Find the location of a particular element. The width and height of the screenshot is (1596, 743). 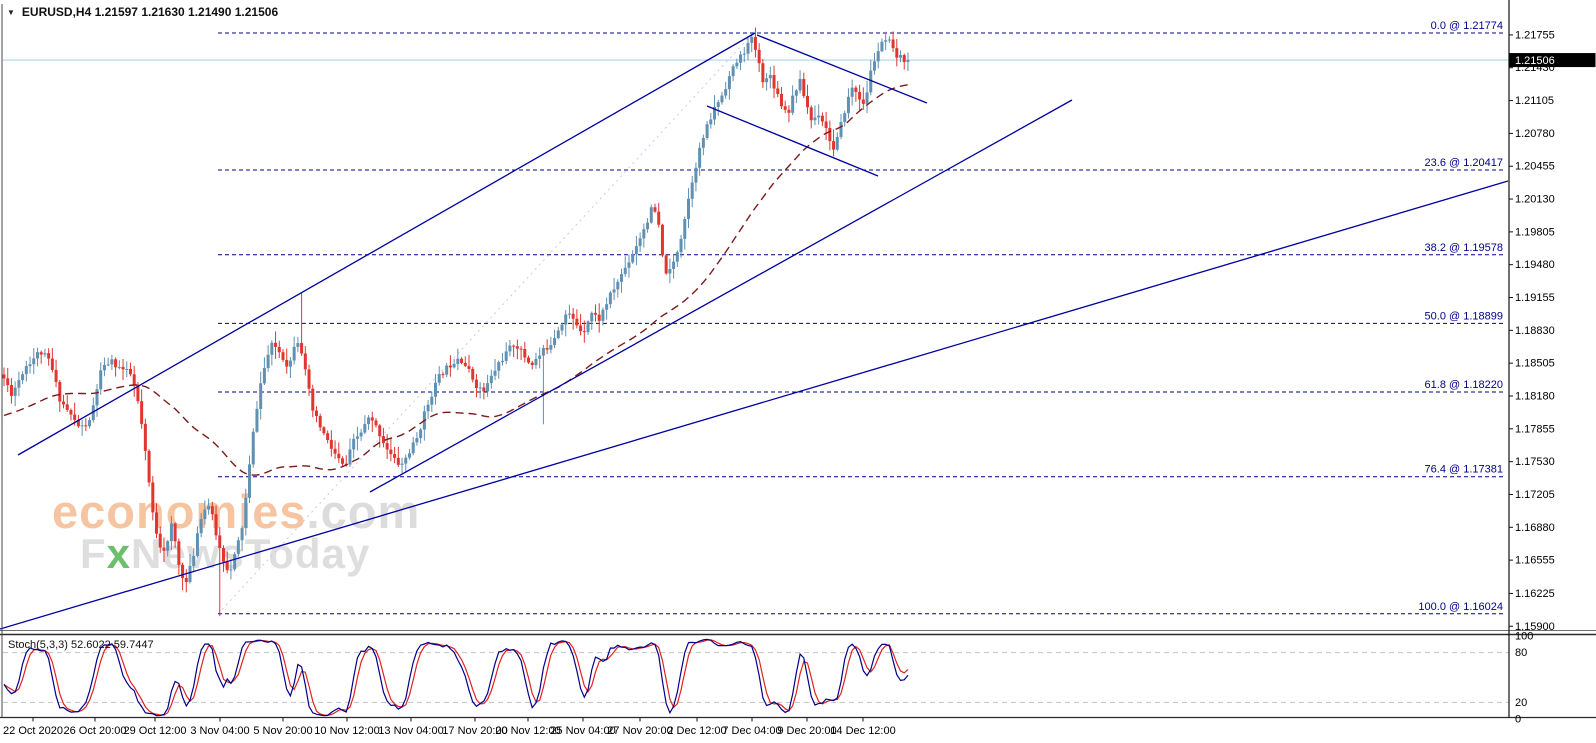

price-tick-1.21755: 1.21755 is located at coordinates (1535, 35).